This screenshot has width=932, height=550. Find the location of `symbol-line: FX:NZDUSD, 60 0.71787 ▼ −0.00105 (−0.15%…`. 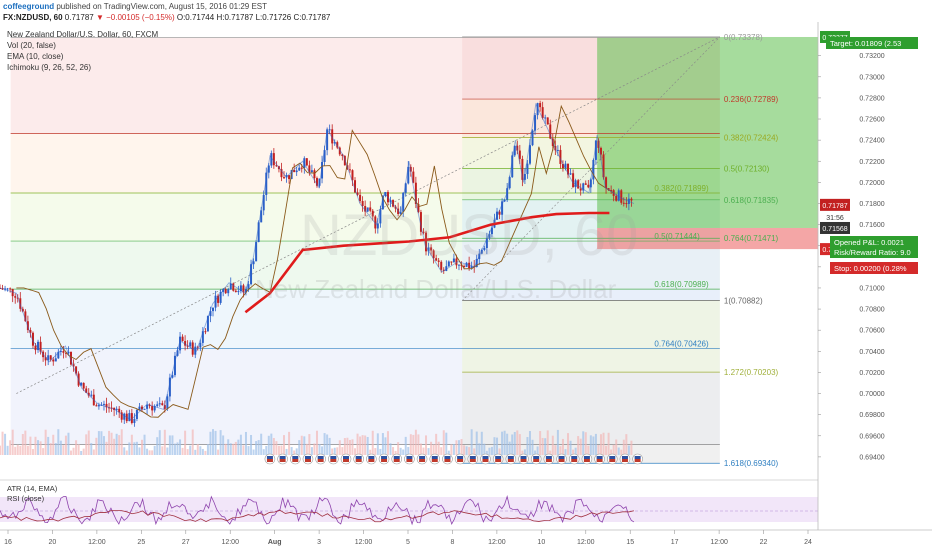

symbol-line: FX:NZDUSD, 60 0.71787 ▼ −0.00105 (−0.15%… is located at coordinates (166, 17).